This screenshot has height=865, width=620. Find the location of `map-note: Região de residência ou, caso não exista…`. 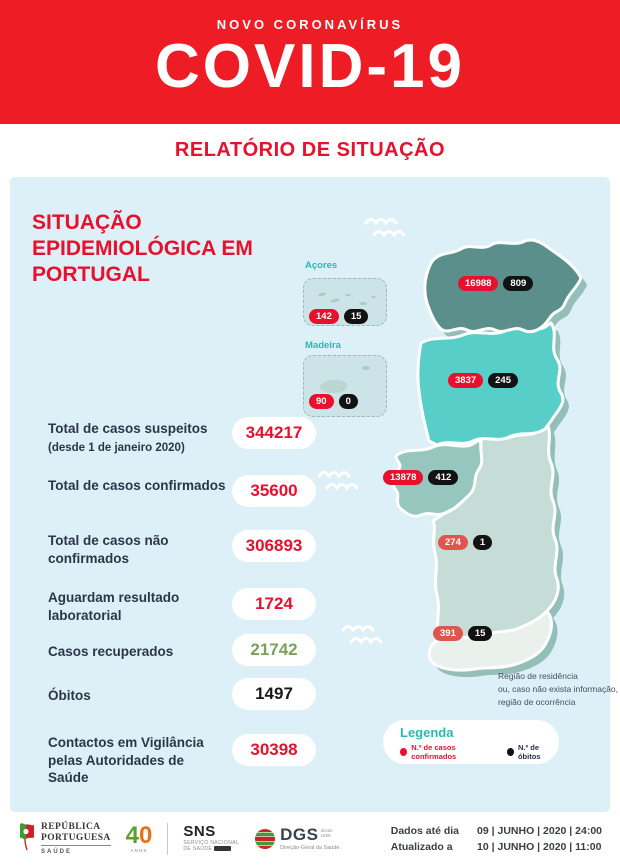

map-note: Região de residência ou, caso não exista… is located at coordinates (558, 689).